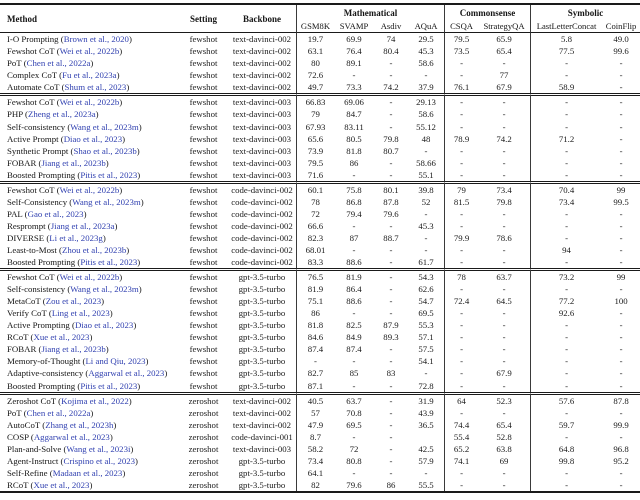 The width and height of the screenshot is (640, 500). I want to click on score-cell: 73.3, so click(354, 87).